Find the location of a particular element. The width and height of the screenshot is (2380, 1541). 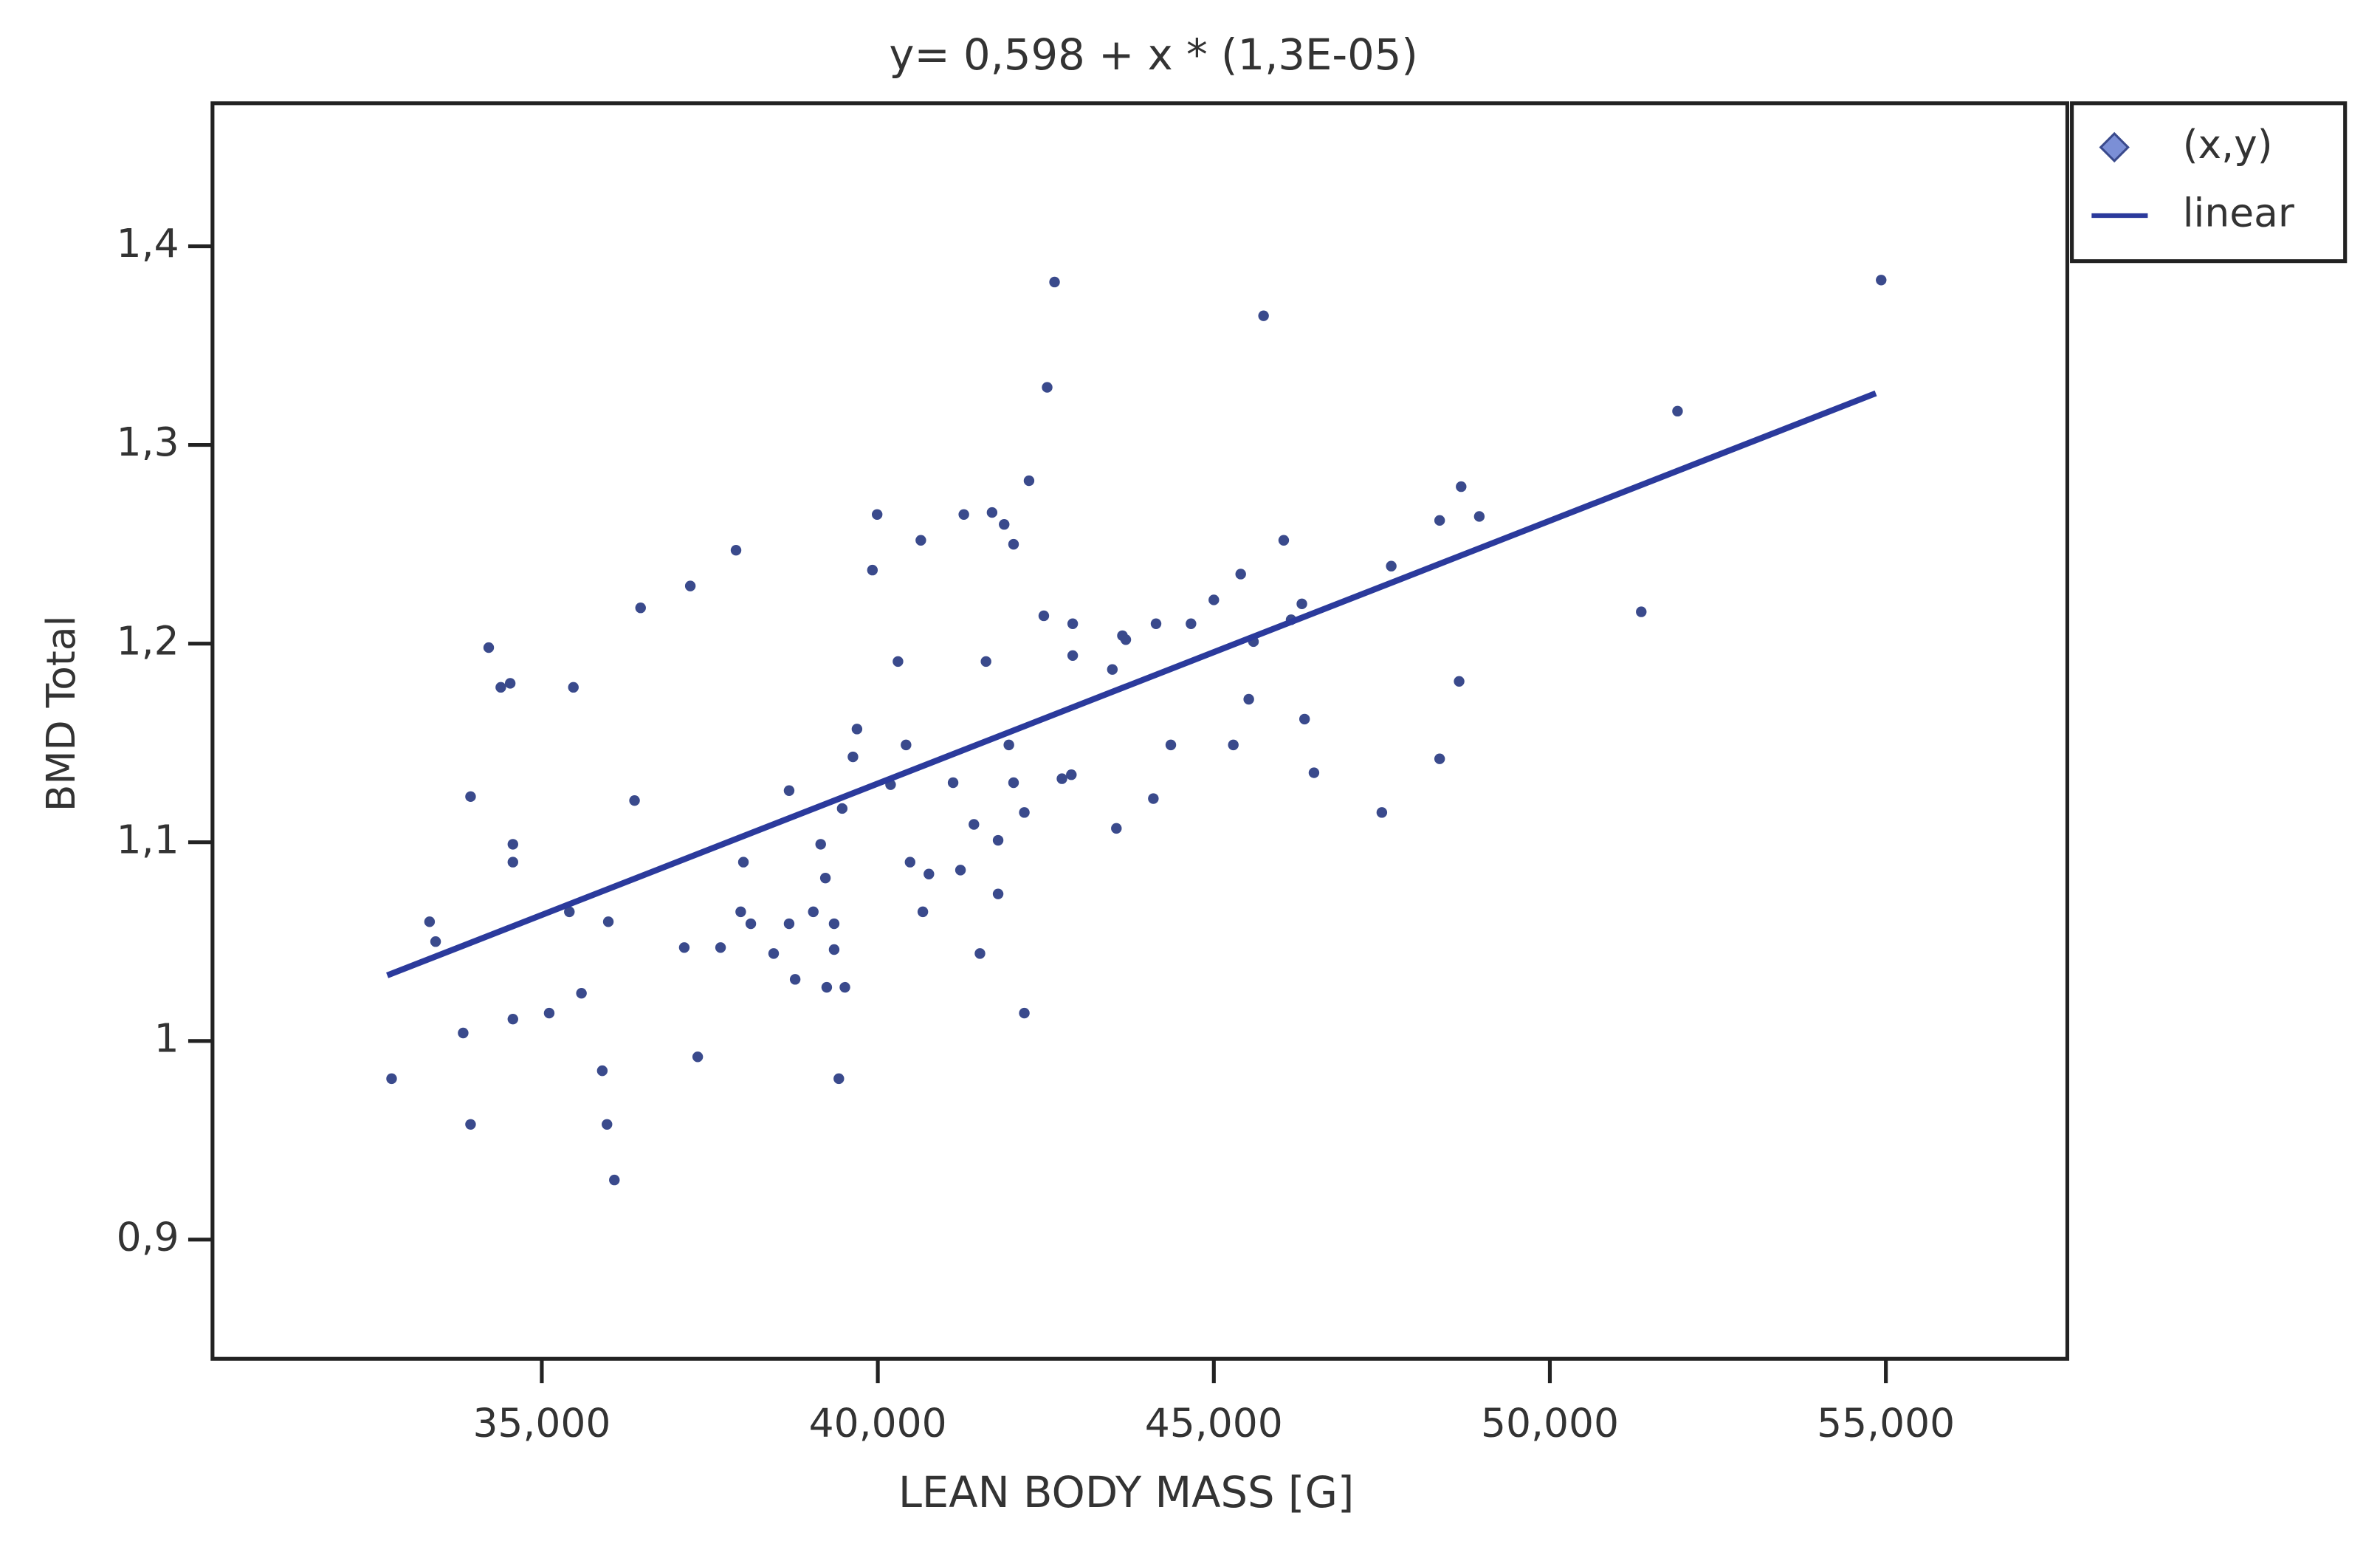

y-tick-label: 1,4 is located at coordinates (148, 243).